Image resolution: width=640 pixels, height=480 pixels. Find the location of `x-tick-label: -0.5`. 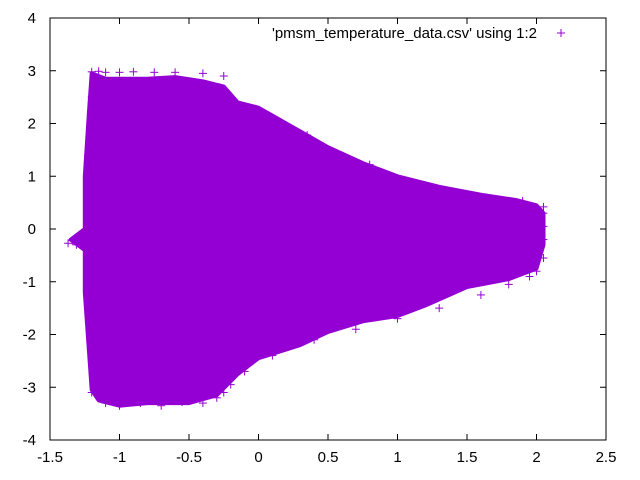

x-tick-label: -0.5 is located at coordinates (189, 457).